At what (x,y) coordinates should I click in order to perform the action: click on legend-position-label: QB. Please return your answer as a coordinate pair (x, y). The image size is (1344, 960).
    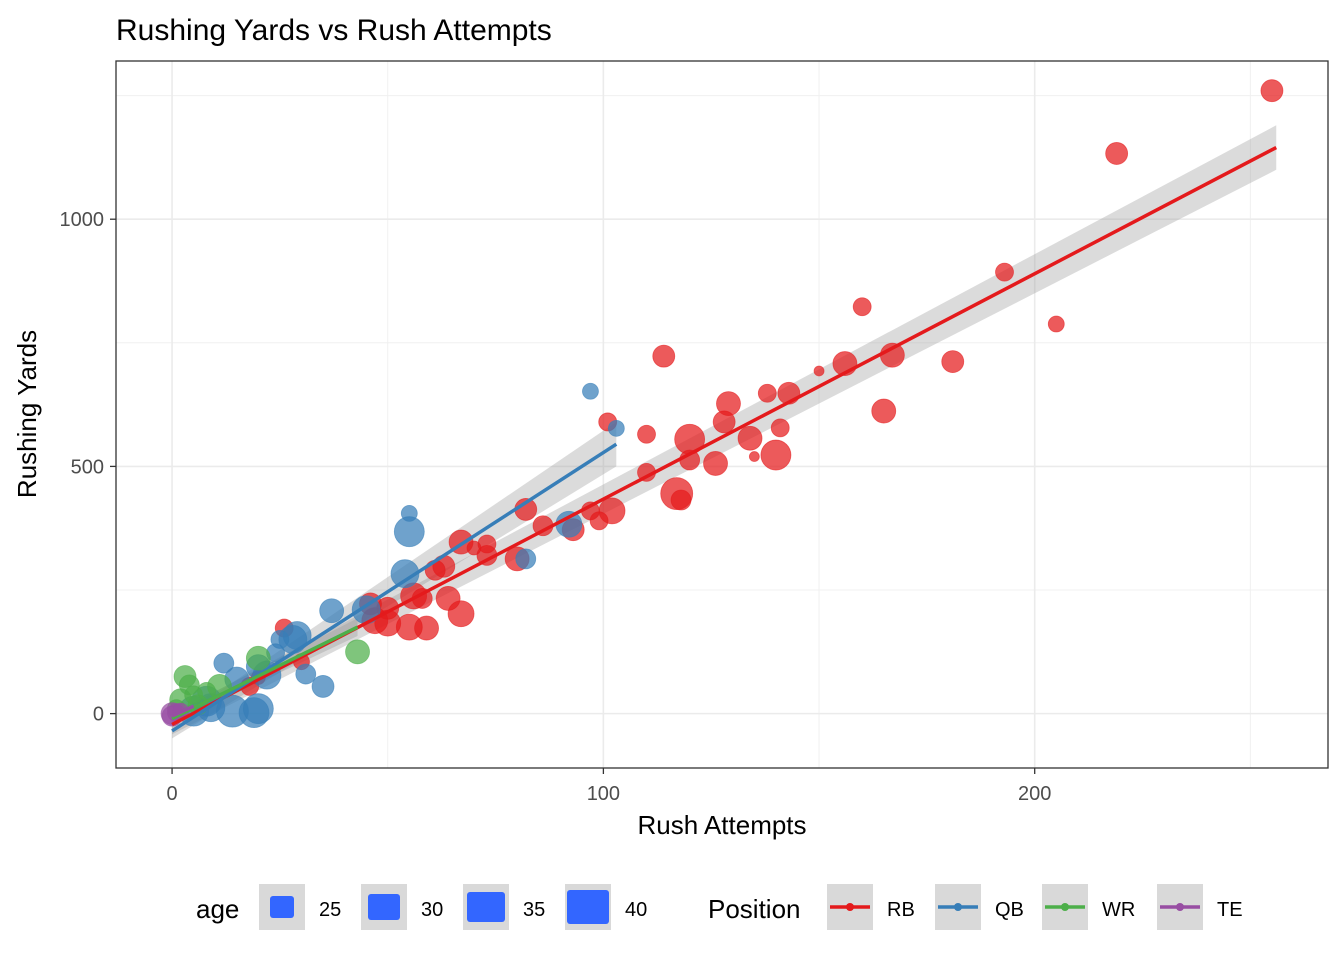
    Looking at the image, I should click on (1009, 910).